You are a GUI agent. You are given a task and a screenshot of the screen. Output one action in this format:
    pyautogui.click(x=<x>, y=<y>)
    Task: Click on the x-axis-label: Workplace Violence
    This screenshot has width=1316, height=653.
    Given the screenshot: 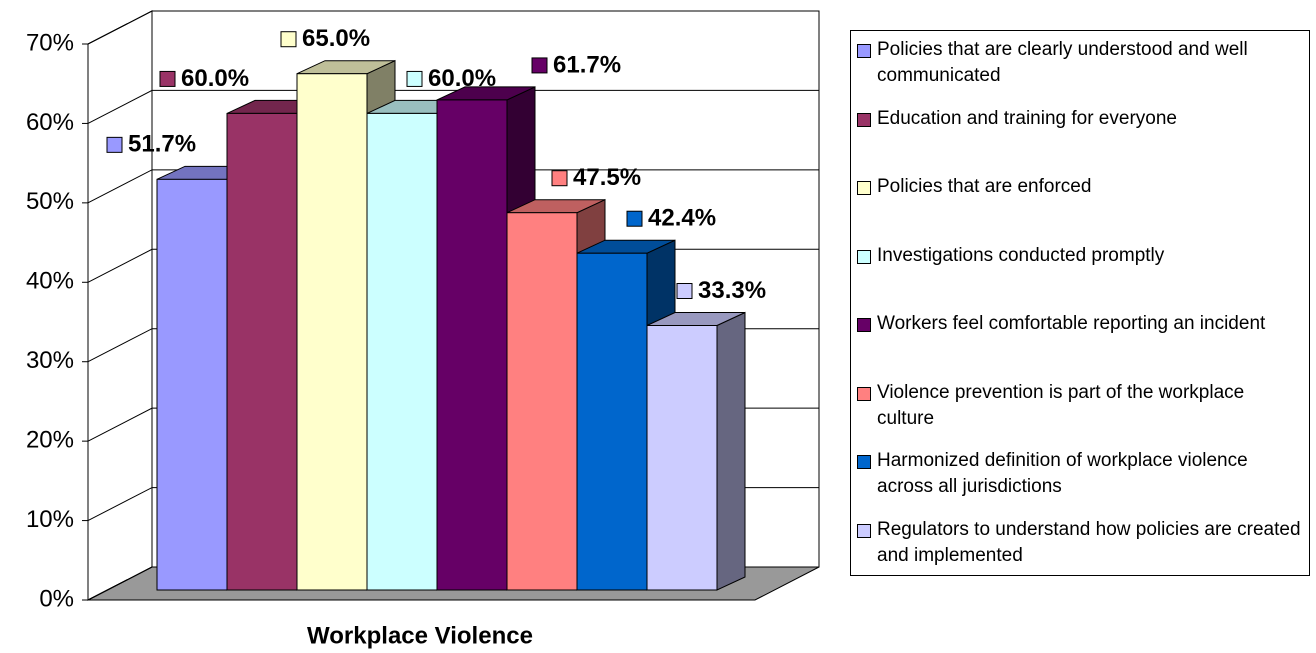 What is the action you would take?
    pyautogui.click(x=420, y=635)
    